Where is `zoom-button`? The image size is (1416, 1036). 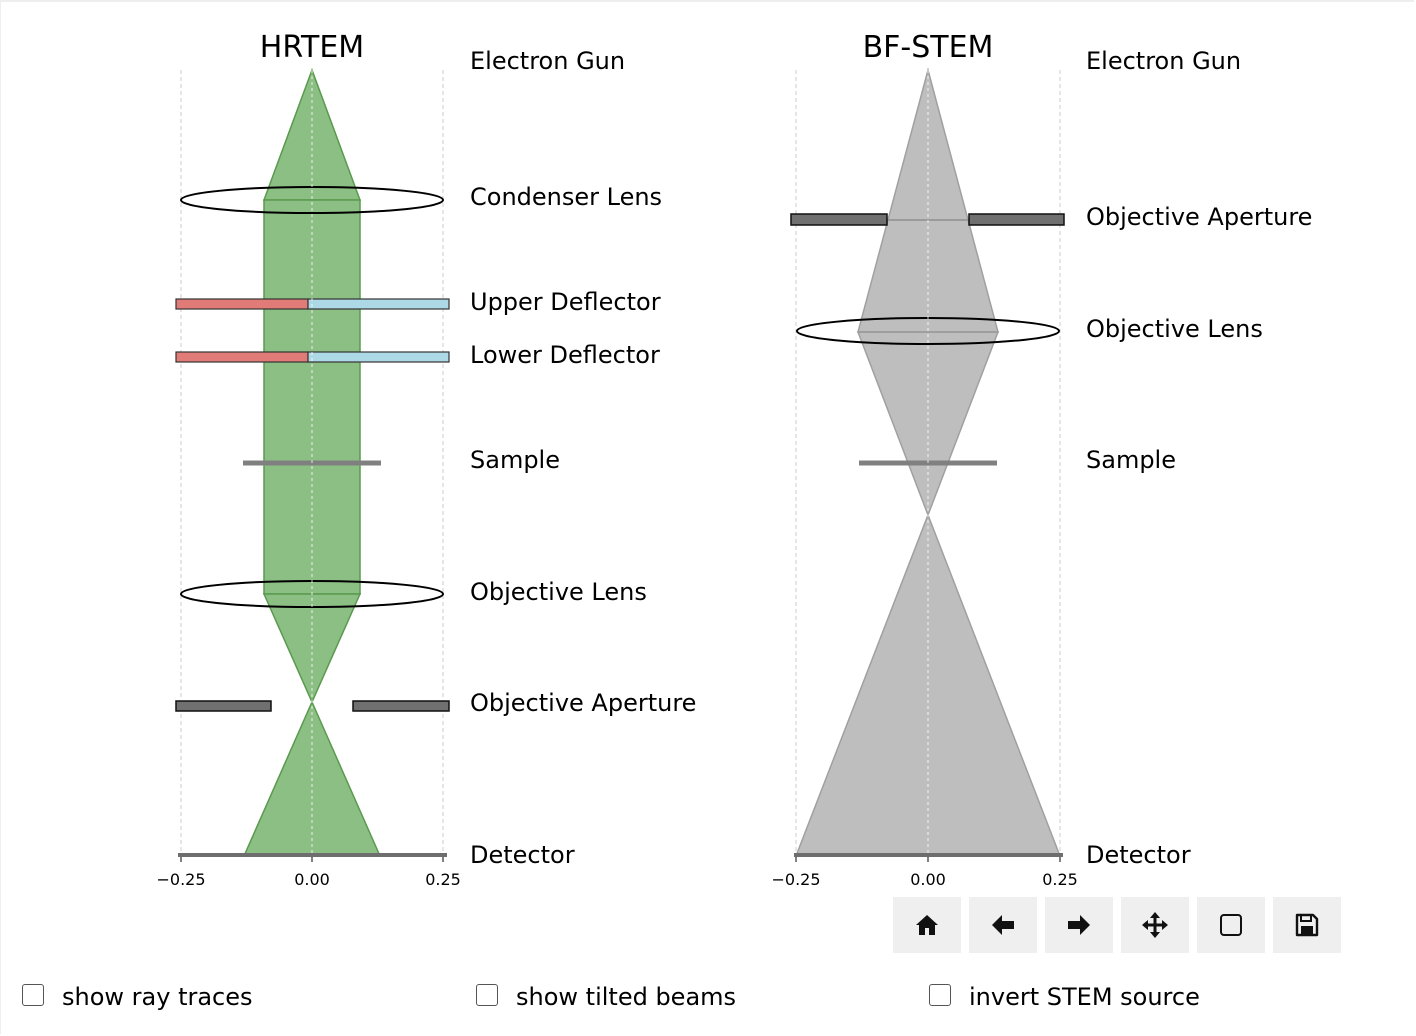 zoom-button is located at coordinates (1231, 925).